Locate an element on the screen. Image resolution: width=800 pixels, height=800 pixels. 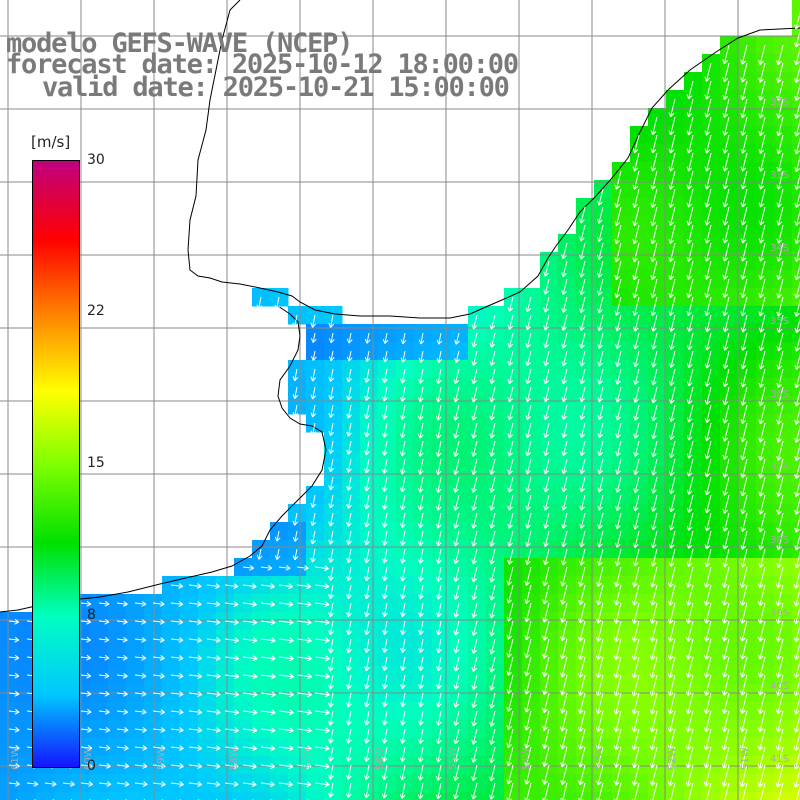
lat-label: 41S is located at coordinates (779, 759).